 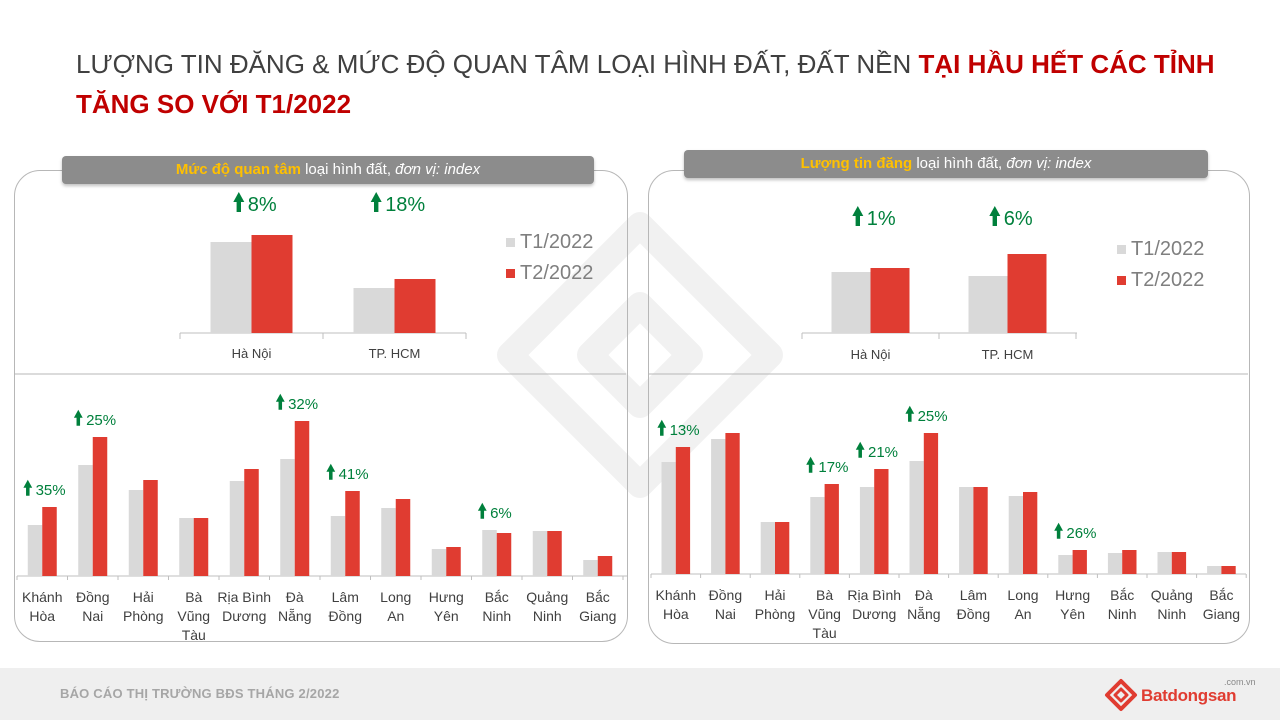 I want to click on right-header-unit: đơn vị: index, so click(x=1049, y=163).